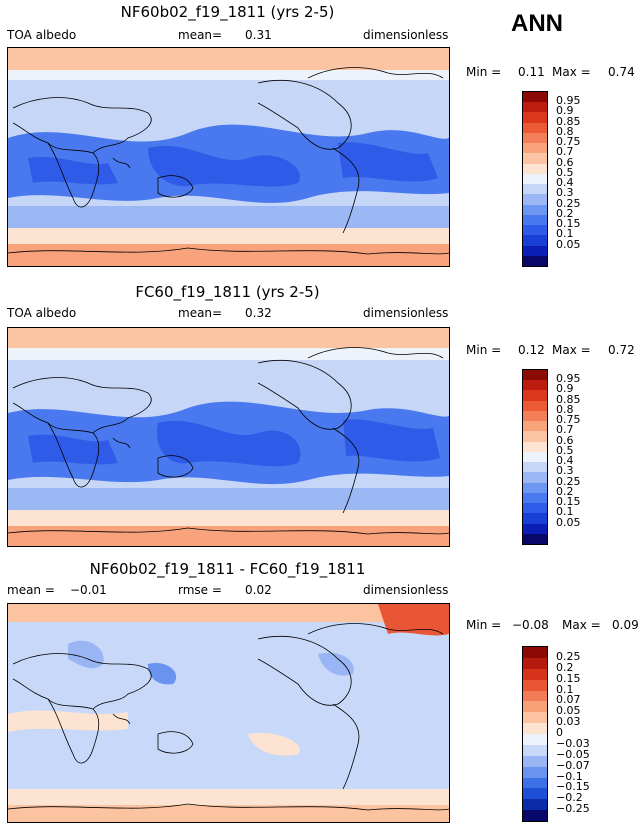 The height and width of the screenshot is (833, 643). I want to click on panel3-max-label: Max =, so click(581, 625).